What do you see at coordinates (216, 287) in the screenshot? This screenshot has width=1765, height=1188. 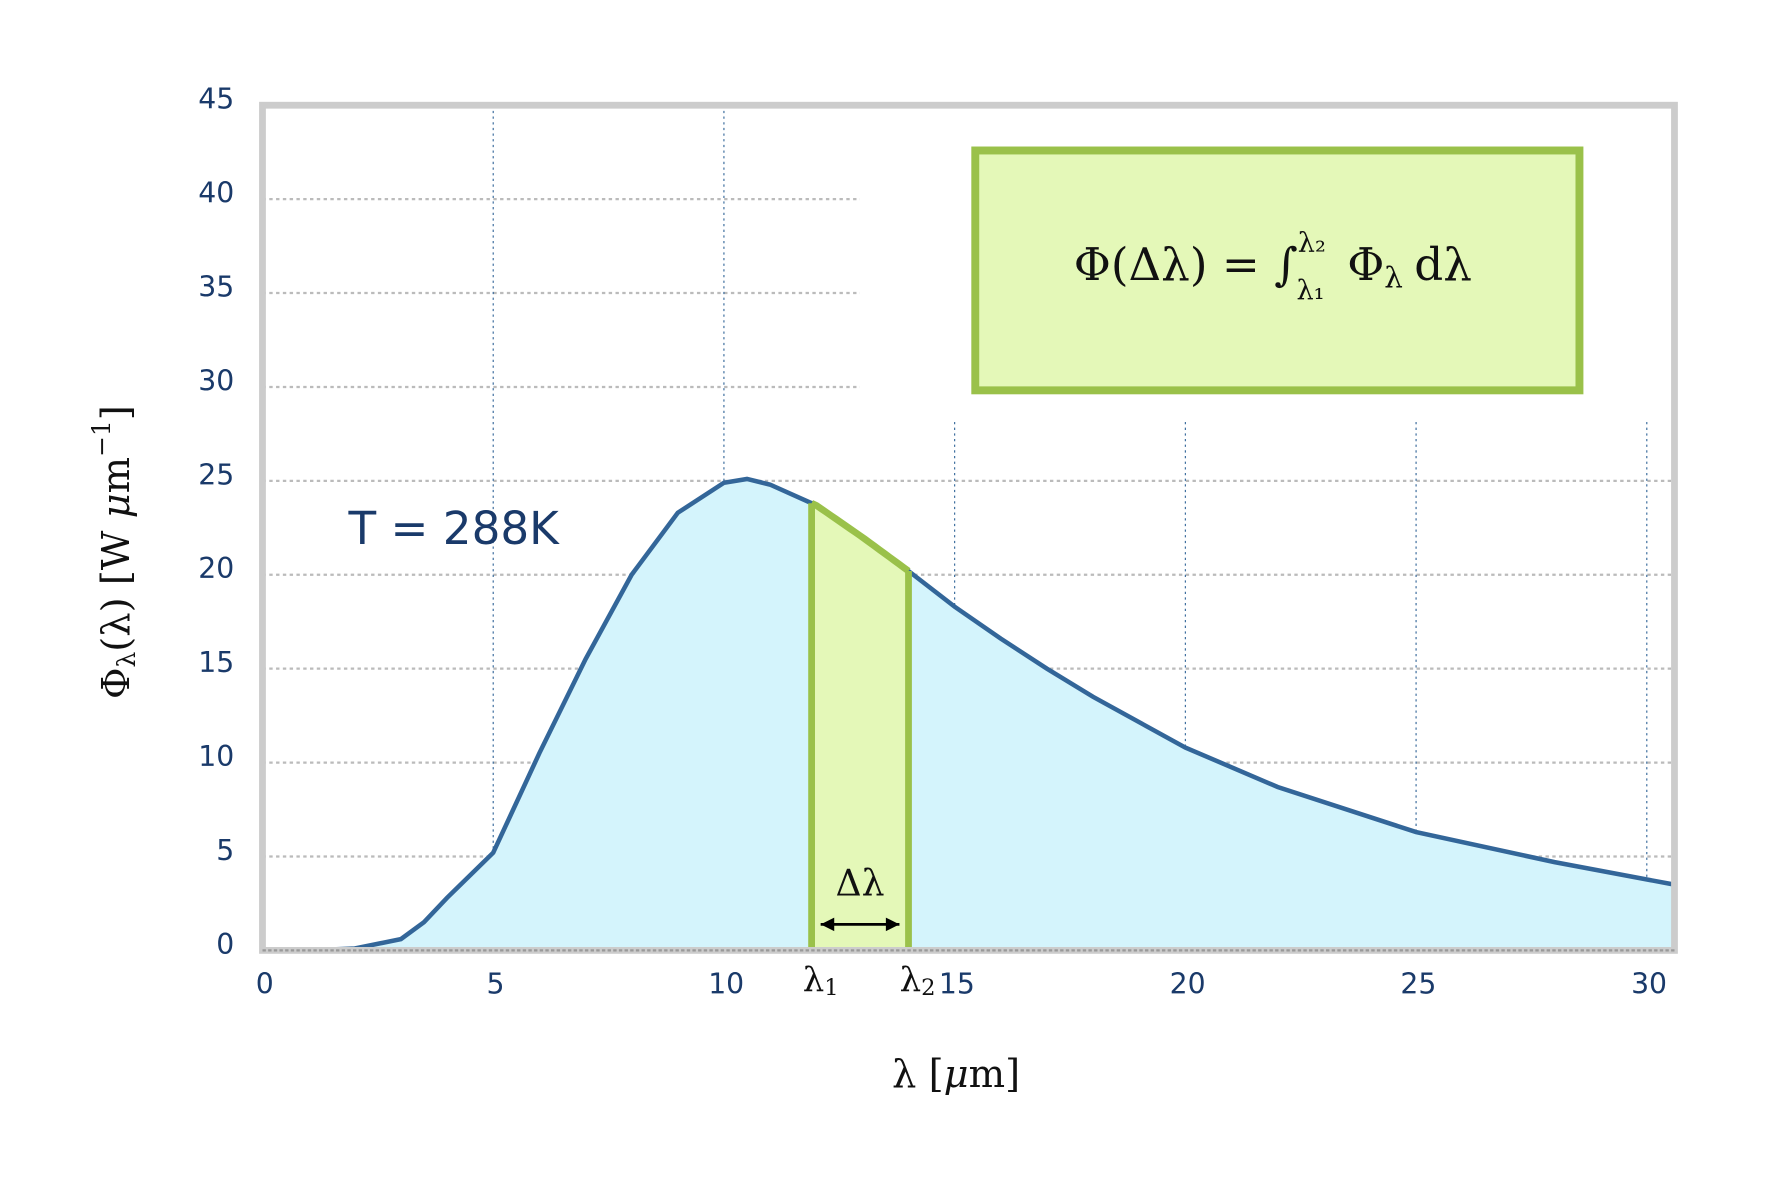 I see `y-tick-label: 35` at bounding box center [216, 287].